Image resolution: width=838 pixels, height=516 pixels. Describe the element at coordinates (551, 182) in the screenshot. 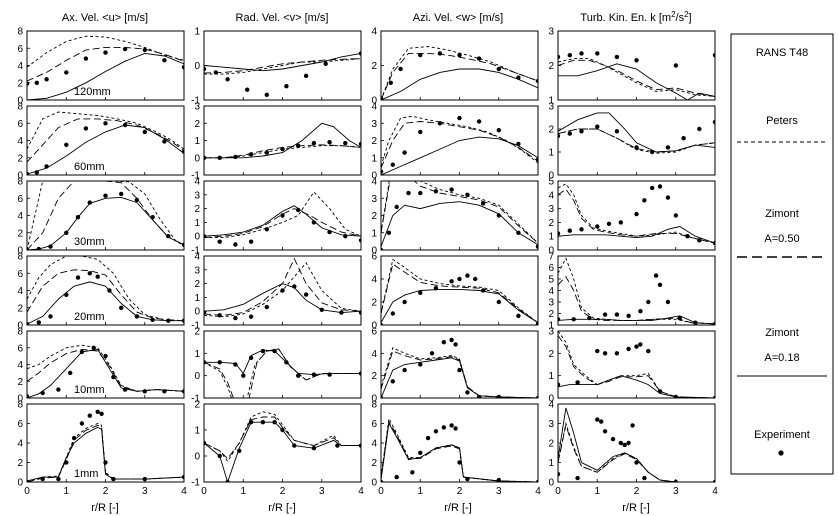

I see `y-tick-label: 5` at that location.